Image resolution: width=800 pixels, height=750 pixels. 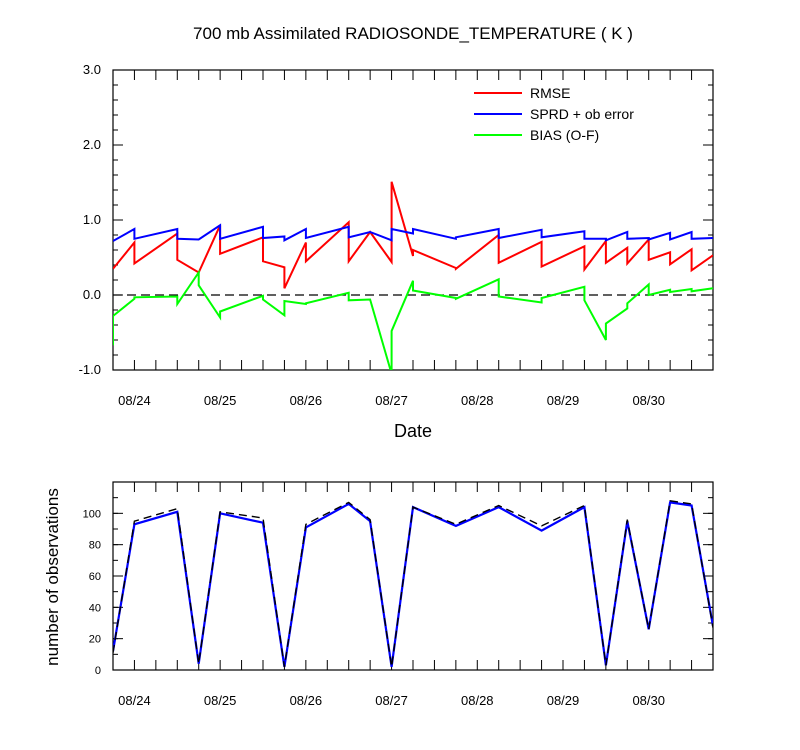 What do you see at coordinates (564, 135) in the screenshot?
I see `legend-label: BIAS (O-F)` at bounding box center [564, 135].